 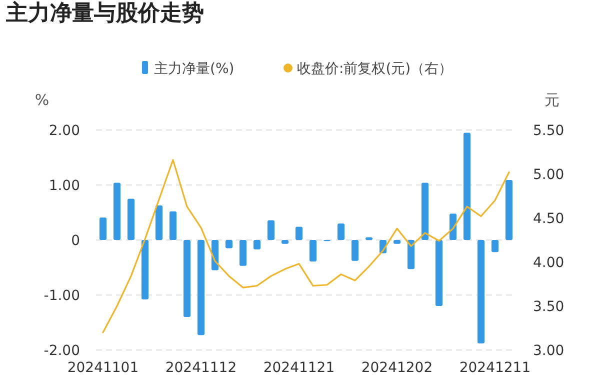 I want to click on legend-label: 主力净量(%), so click(x=194, y=69).